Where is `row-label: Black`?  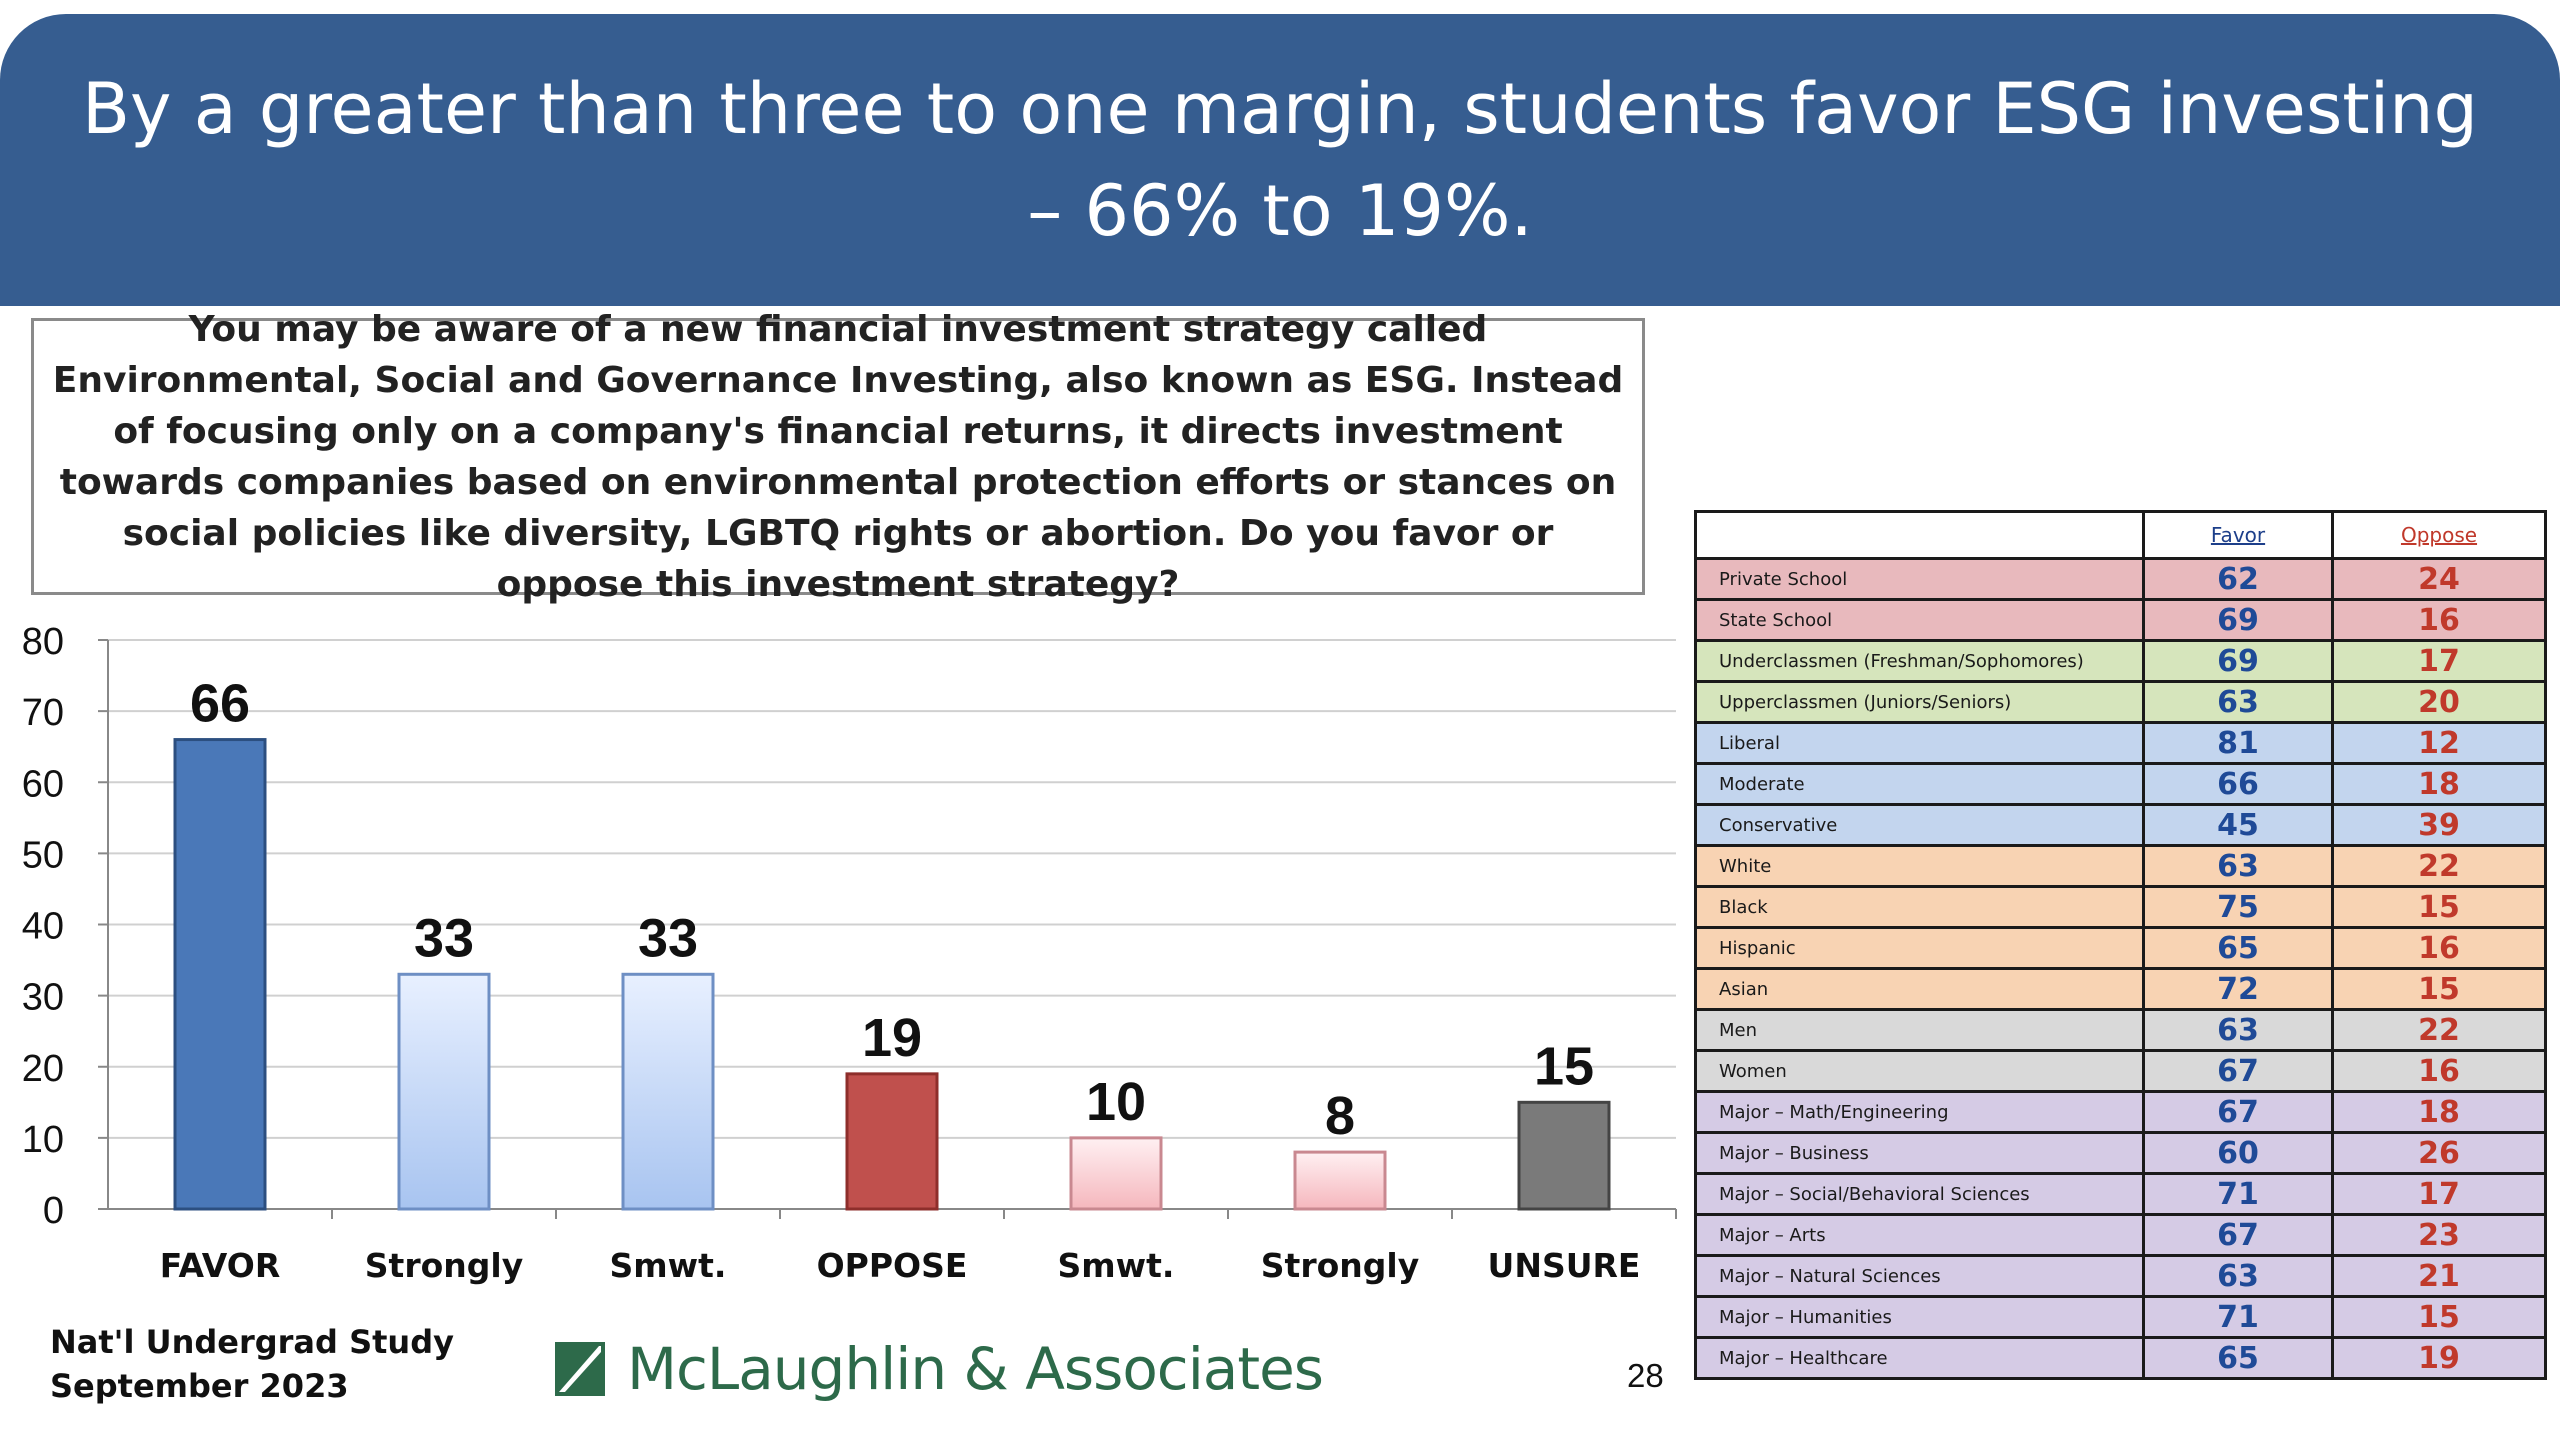
row-label: Black is located at coordinates (1919, 907).